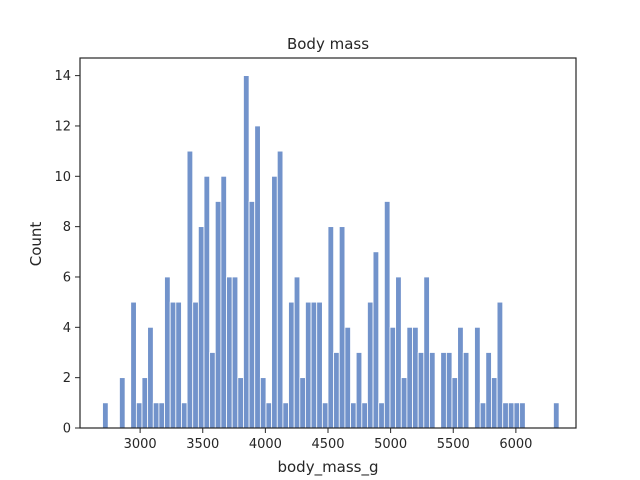 The width and height of the screenshot is (640, 480). Describe the element at coordinates (265, 444) in the screenshot. I see `x-tick-label: 4000` at that location.